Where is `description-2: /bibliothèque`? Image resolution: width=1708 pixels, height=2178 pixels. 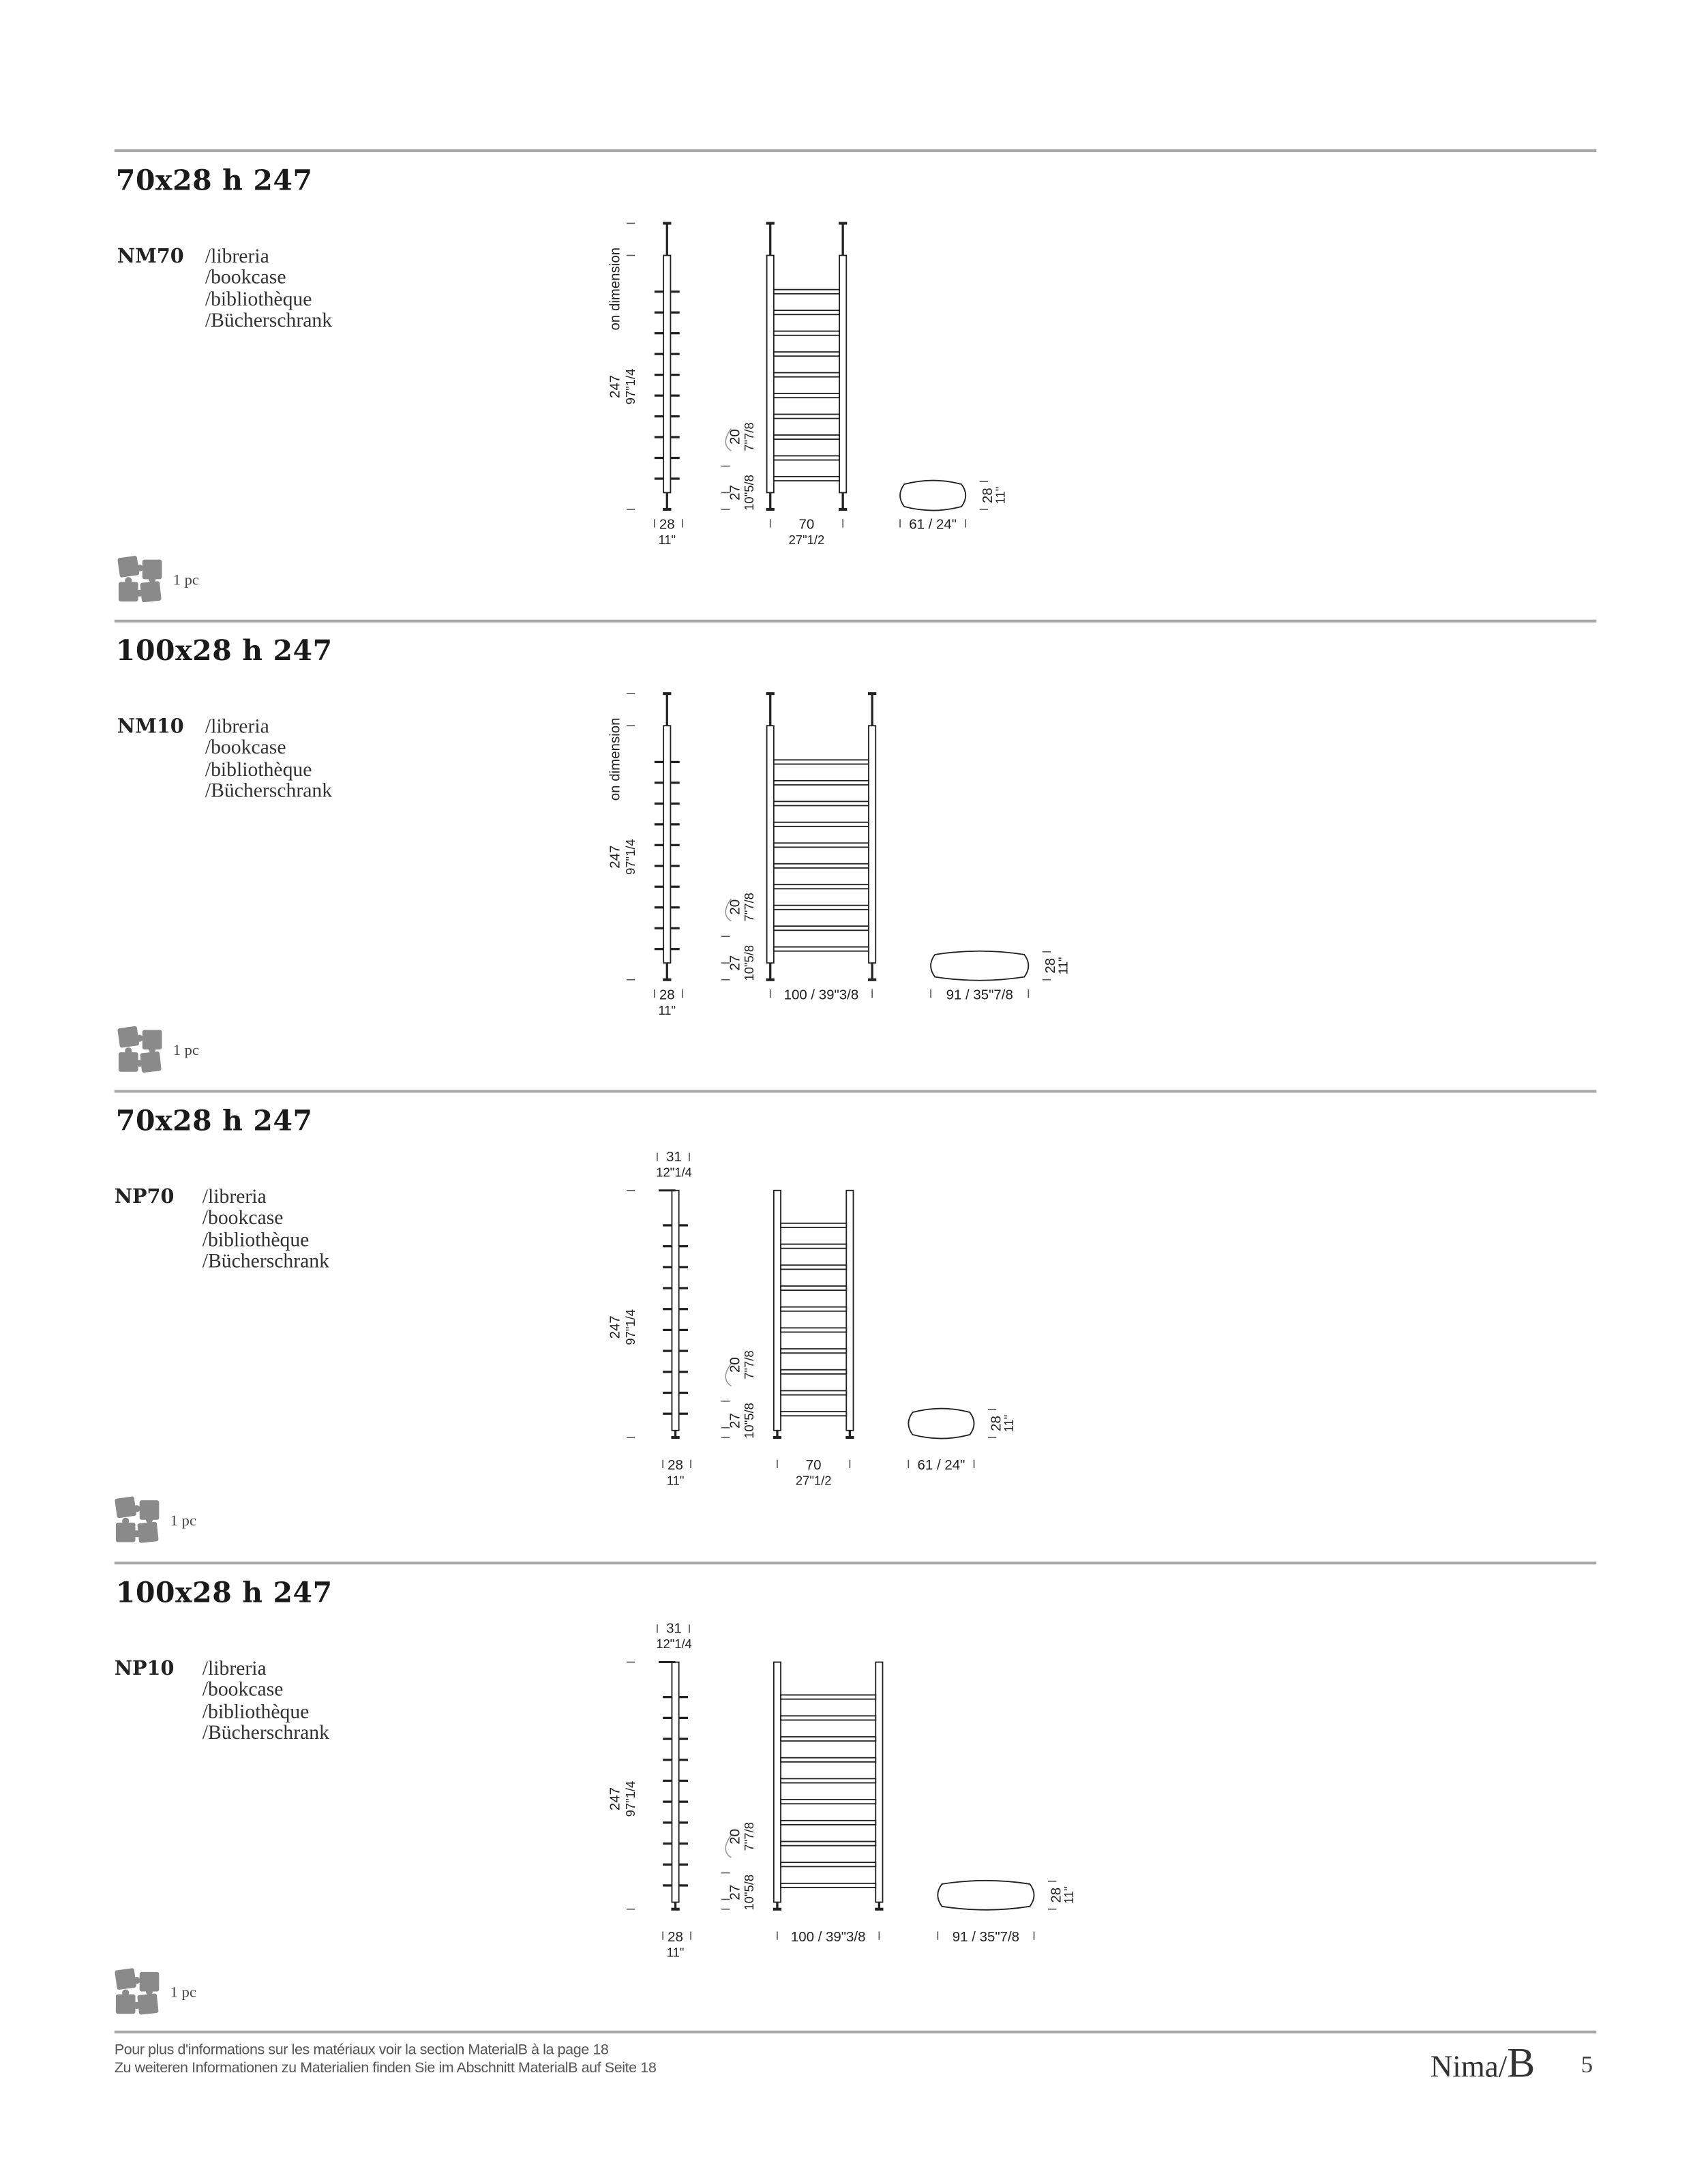 description-2: /bibliothèque is located at coordinates (256, 1713).